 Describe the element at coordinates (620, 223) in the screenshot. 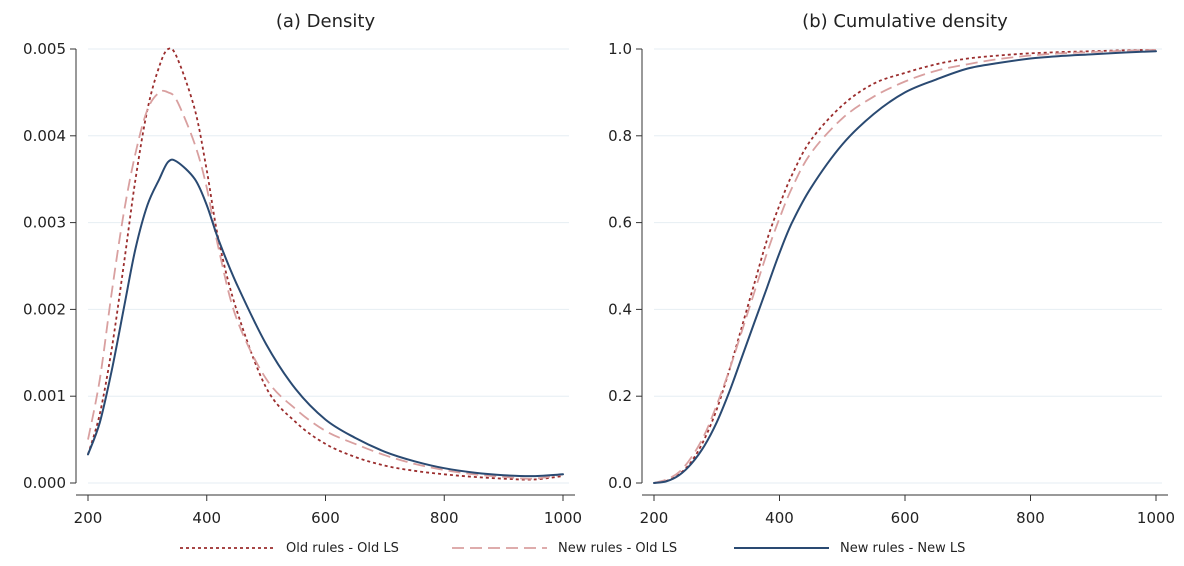

I see `y-tick-label: 0.6` at that location.